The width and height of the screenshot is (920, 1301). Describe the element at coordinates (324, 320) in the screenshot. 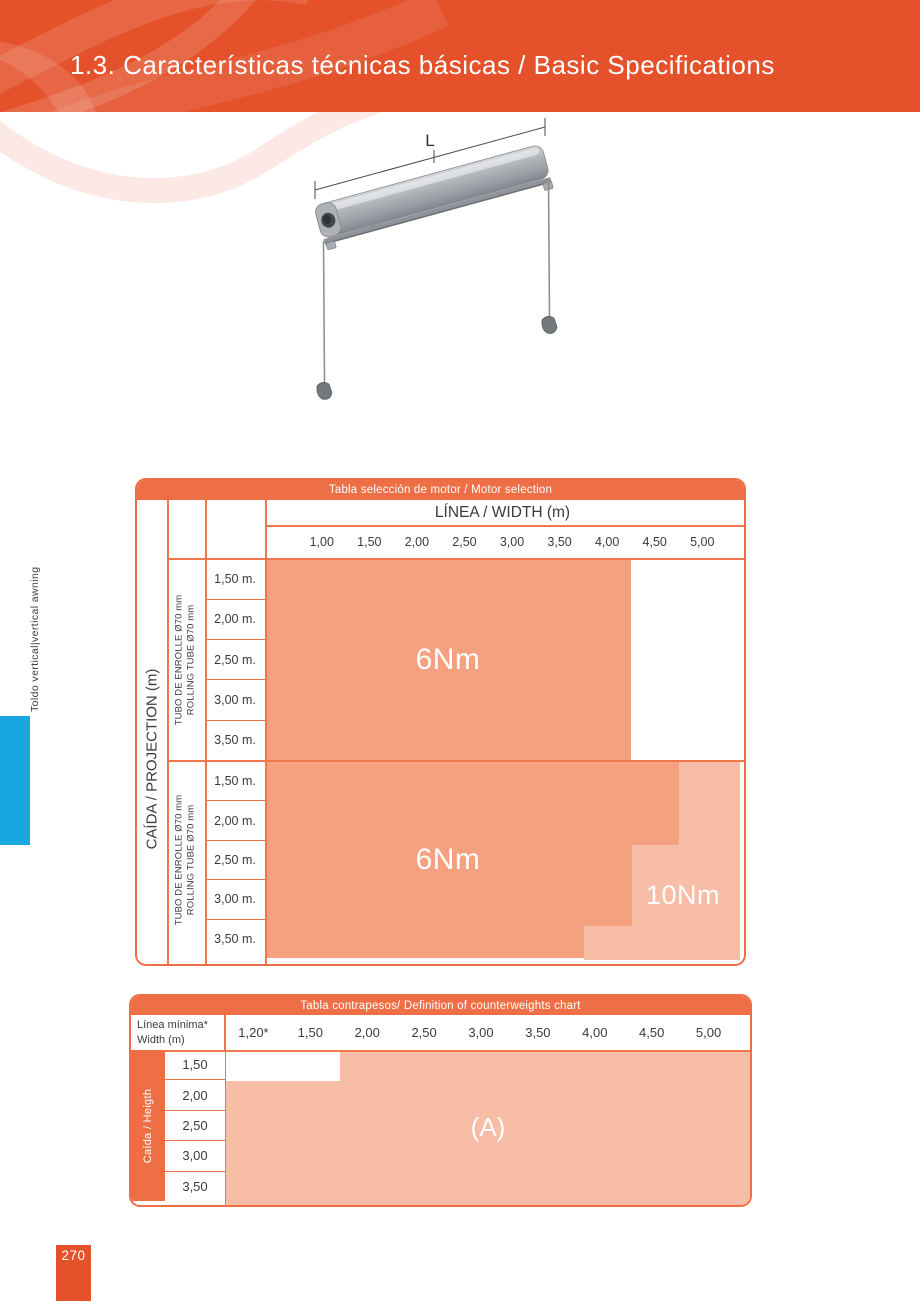

I see `cable-left` at that location.